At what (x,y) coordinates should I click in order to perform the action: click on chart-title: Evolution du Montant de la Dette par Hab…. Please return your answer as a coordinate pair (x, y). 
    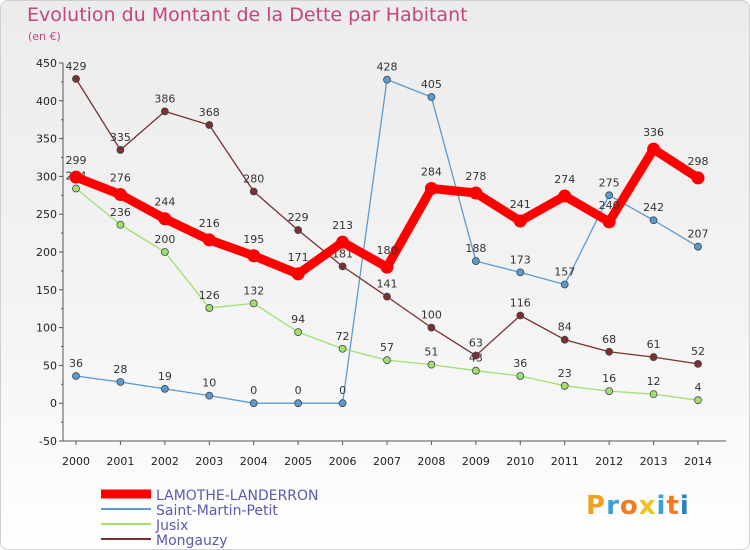
    Looking at the image, I should click on (247, 15).